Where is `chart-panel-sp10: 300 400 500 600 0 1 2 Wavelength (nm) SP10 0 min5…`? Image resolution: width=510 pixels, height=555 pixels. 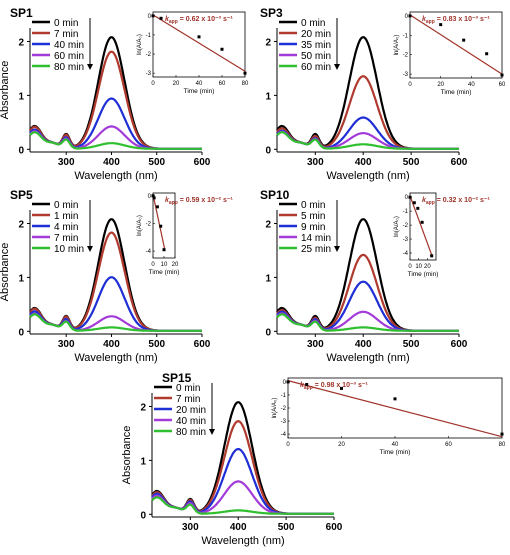
chart-panel-sp10: 300 400 500 600 0 1 2 Wavelength (nm) SP10 0 min5… is located at coordinates (375, 276).